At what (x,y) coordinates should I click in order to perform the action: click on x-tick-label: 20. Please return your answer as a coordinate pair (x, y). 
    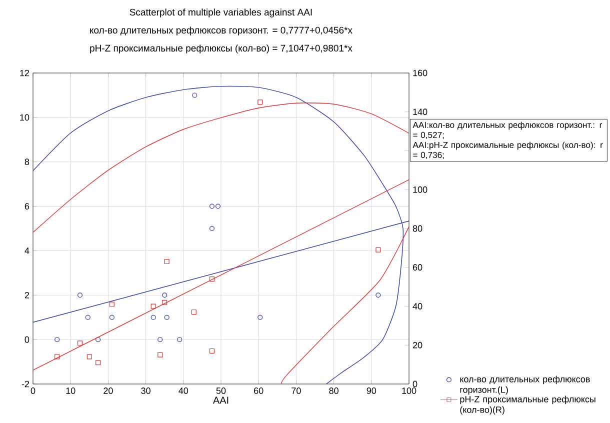
    Looking at the image, I should click on (108, 391).